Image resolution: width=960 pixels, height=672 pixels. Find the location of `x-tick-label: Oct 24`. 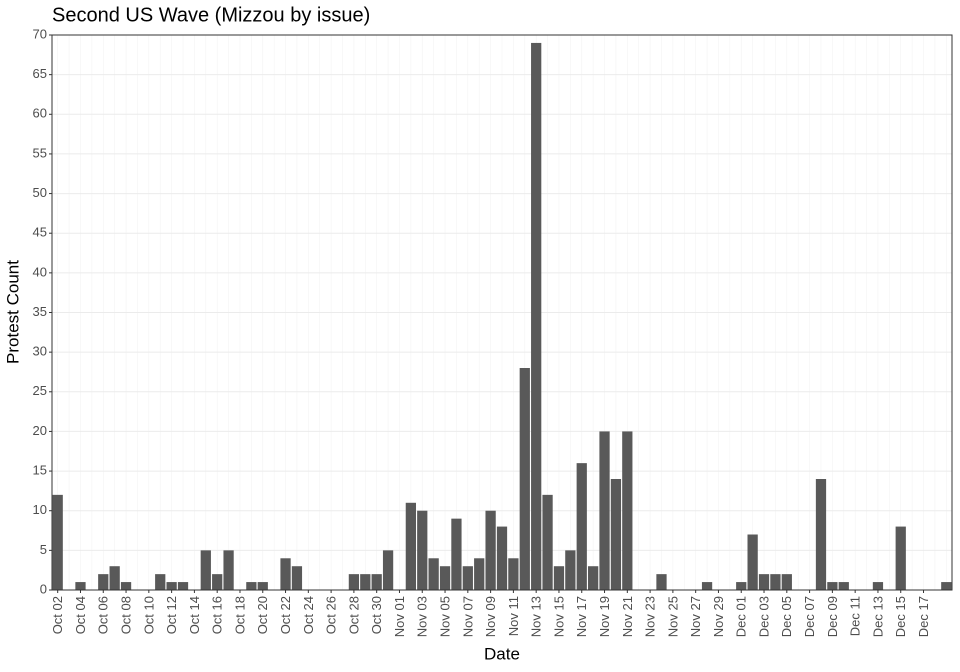

x-tick-label: Oct 24 is located at coordinates (308, 615).